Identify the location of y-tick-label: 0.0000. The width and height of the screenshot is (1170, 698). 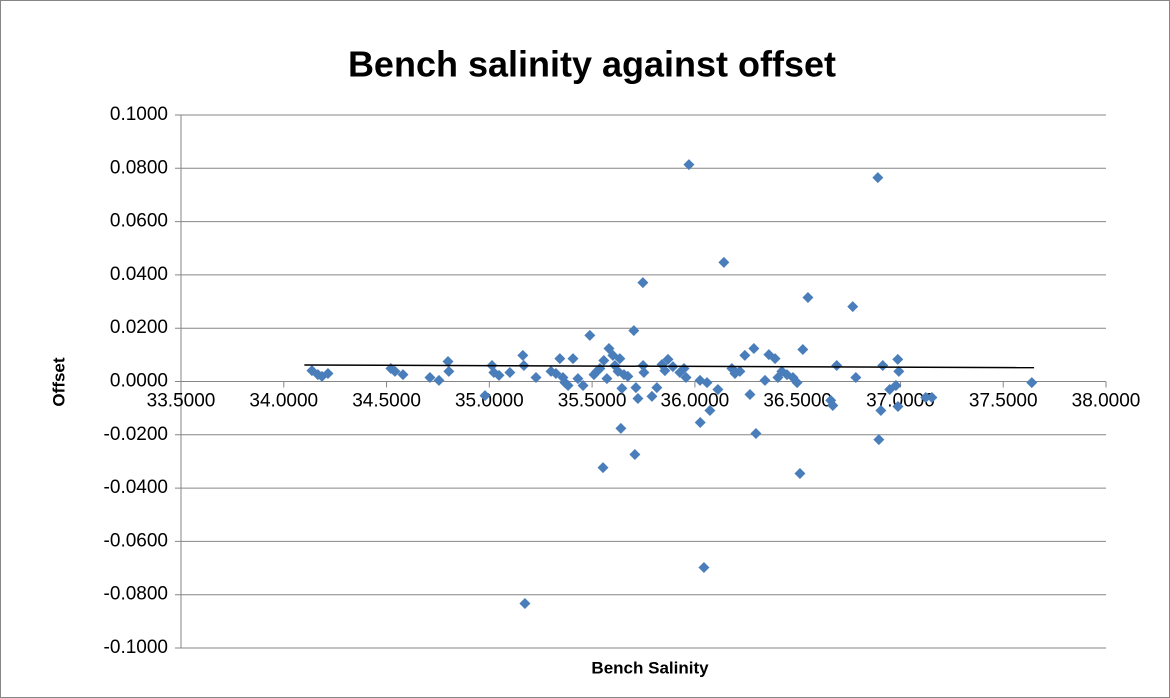
(139, 381).